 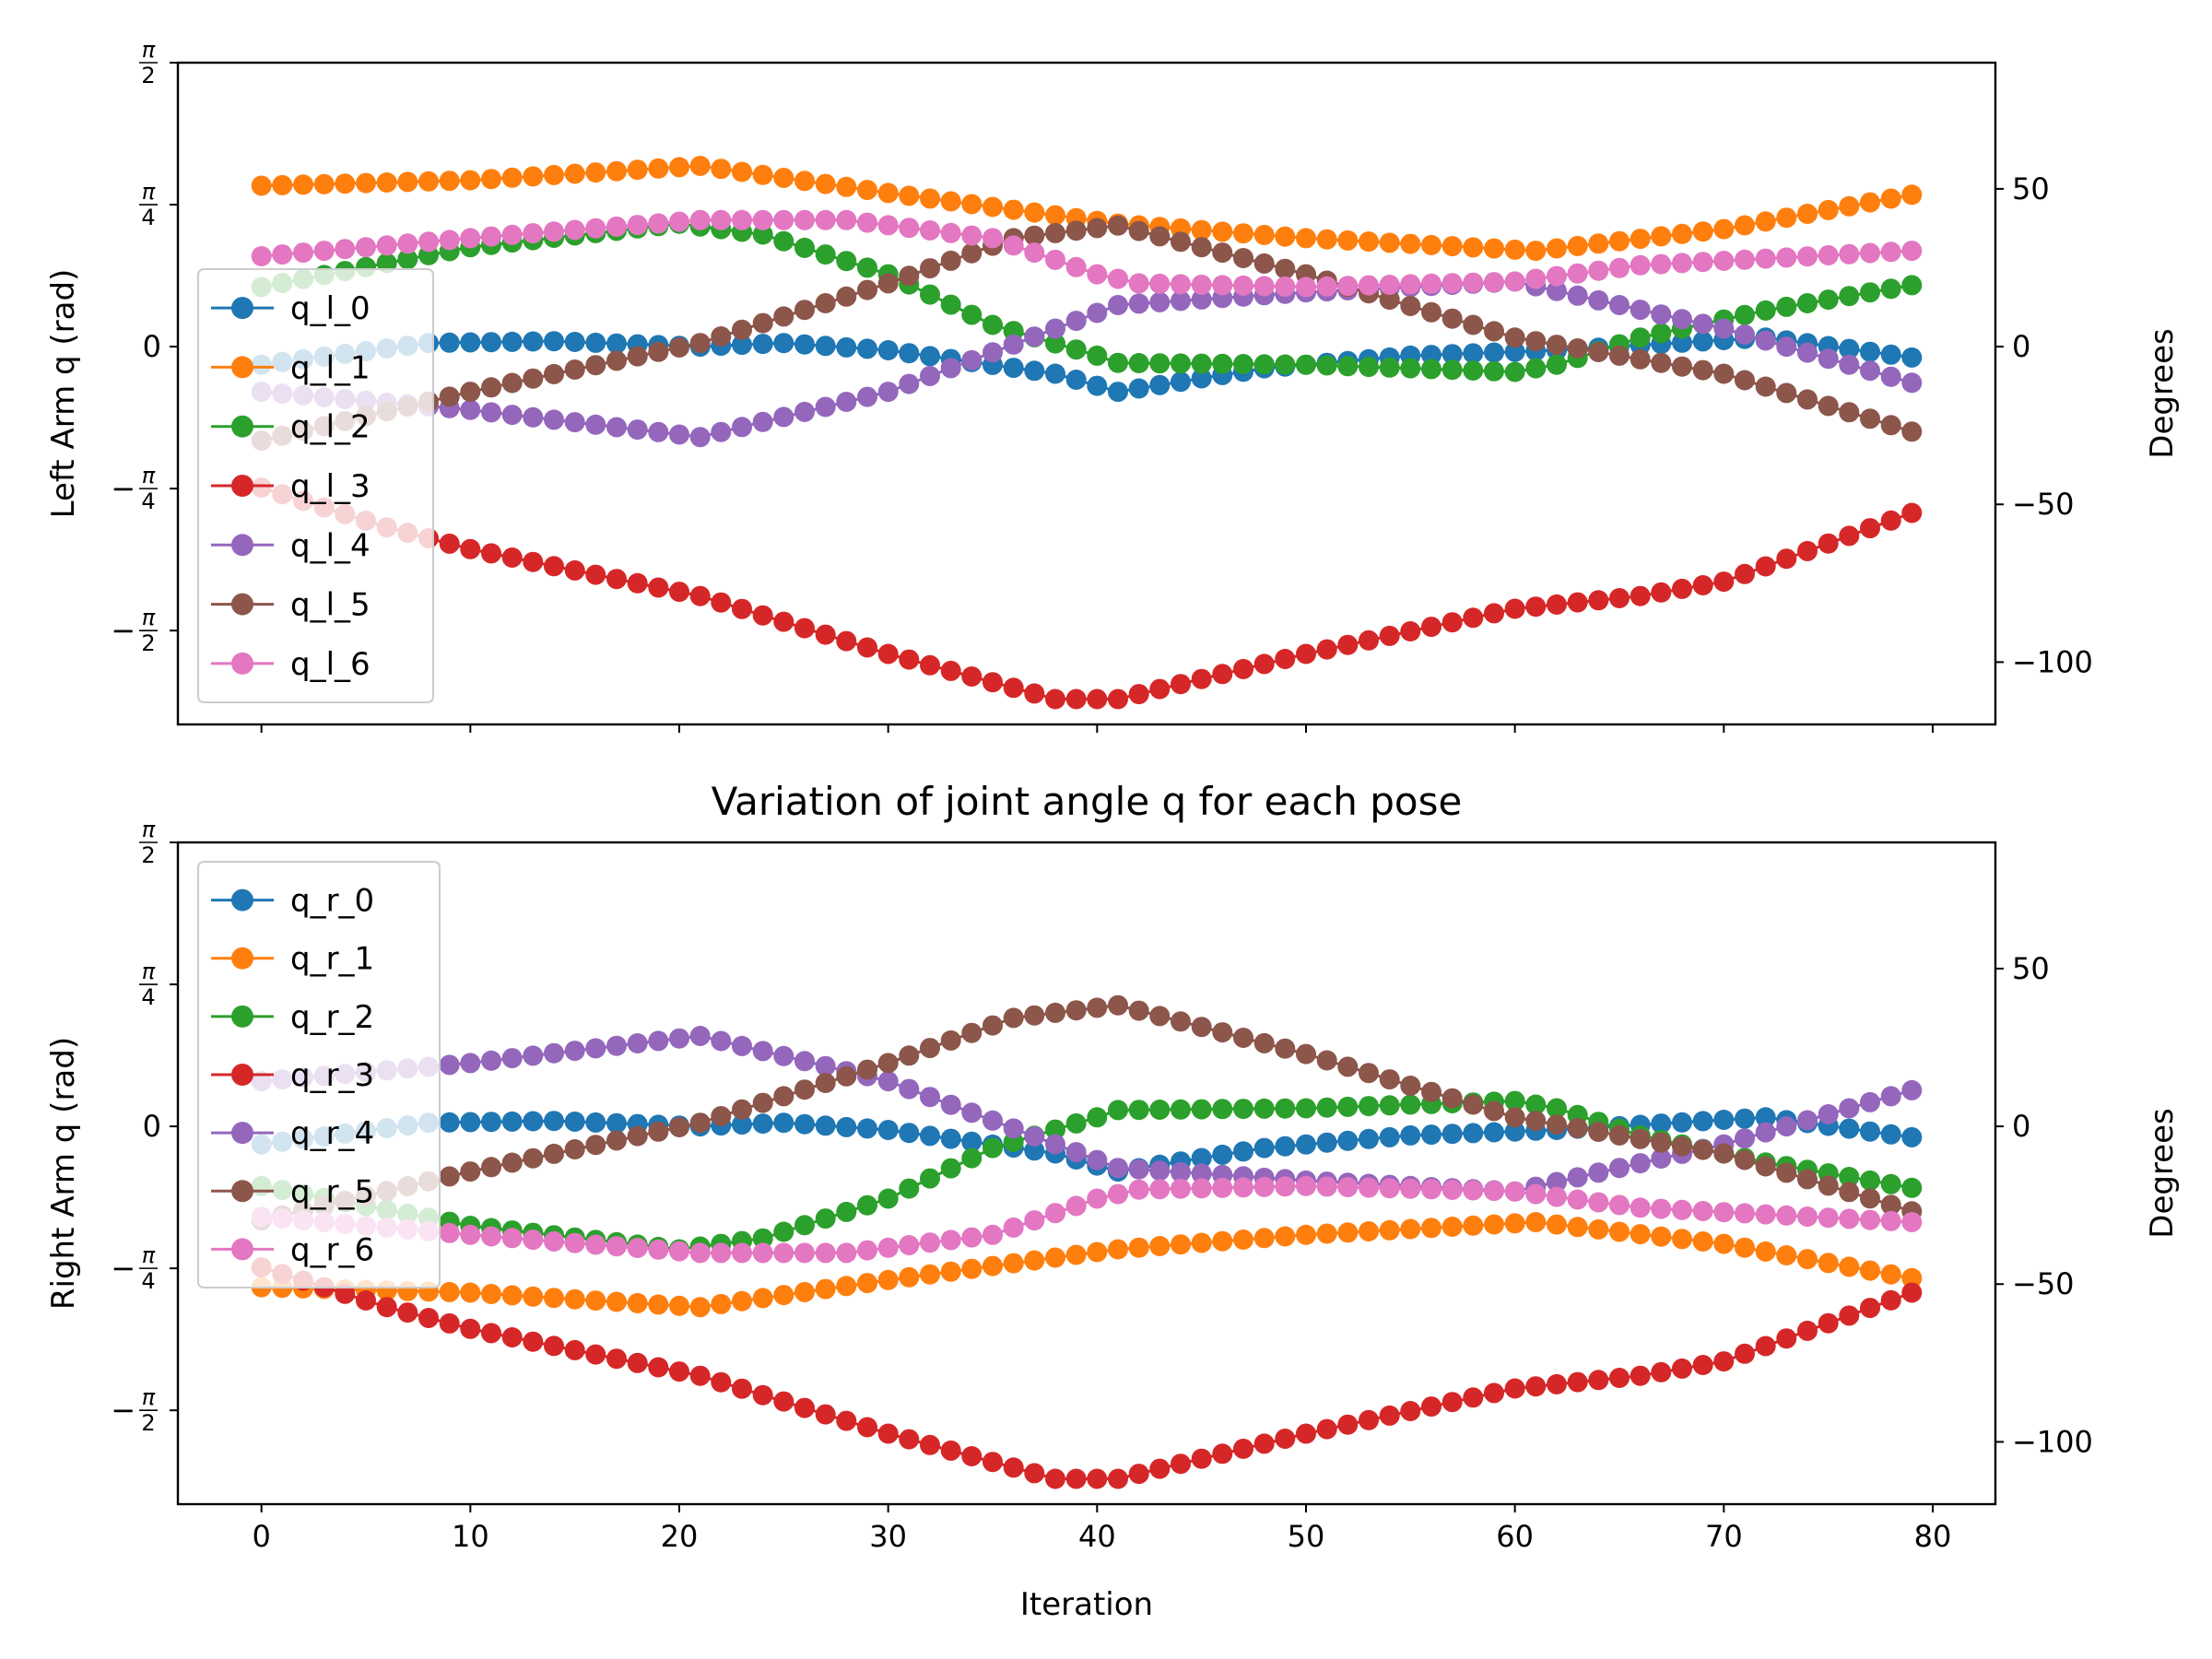 I want to click on legend-marker-swatch, so click(x=242, y=367).